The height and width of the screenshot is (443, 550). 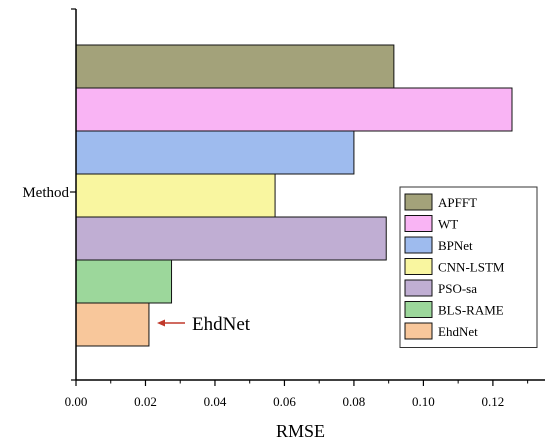 I want to click on bar-apfft, so click(x=235, y=66).